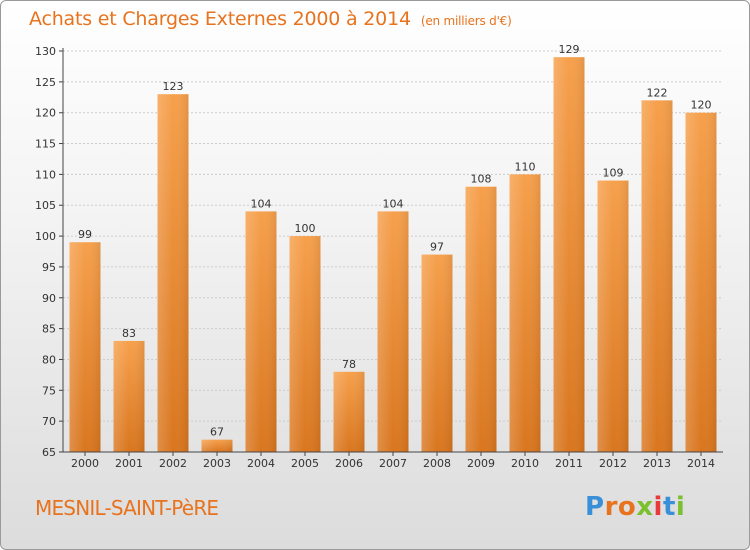  I want to click on x-tick-label: 2005, so click(305, 463).